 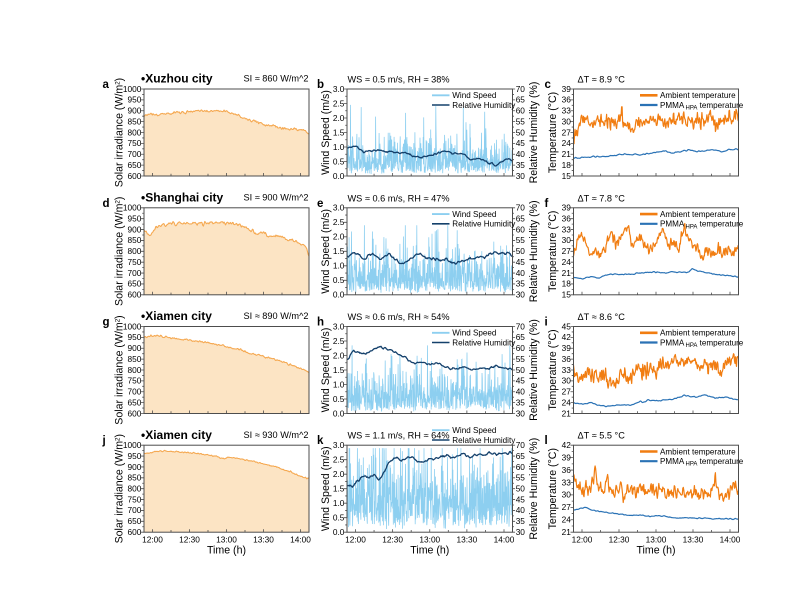 What do you see at coordinates (135, 121) in the screenshot?
I see `svg-text: 850` at bounding box center [135, 121].